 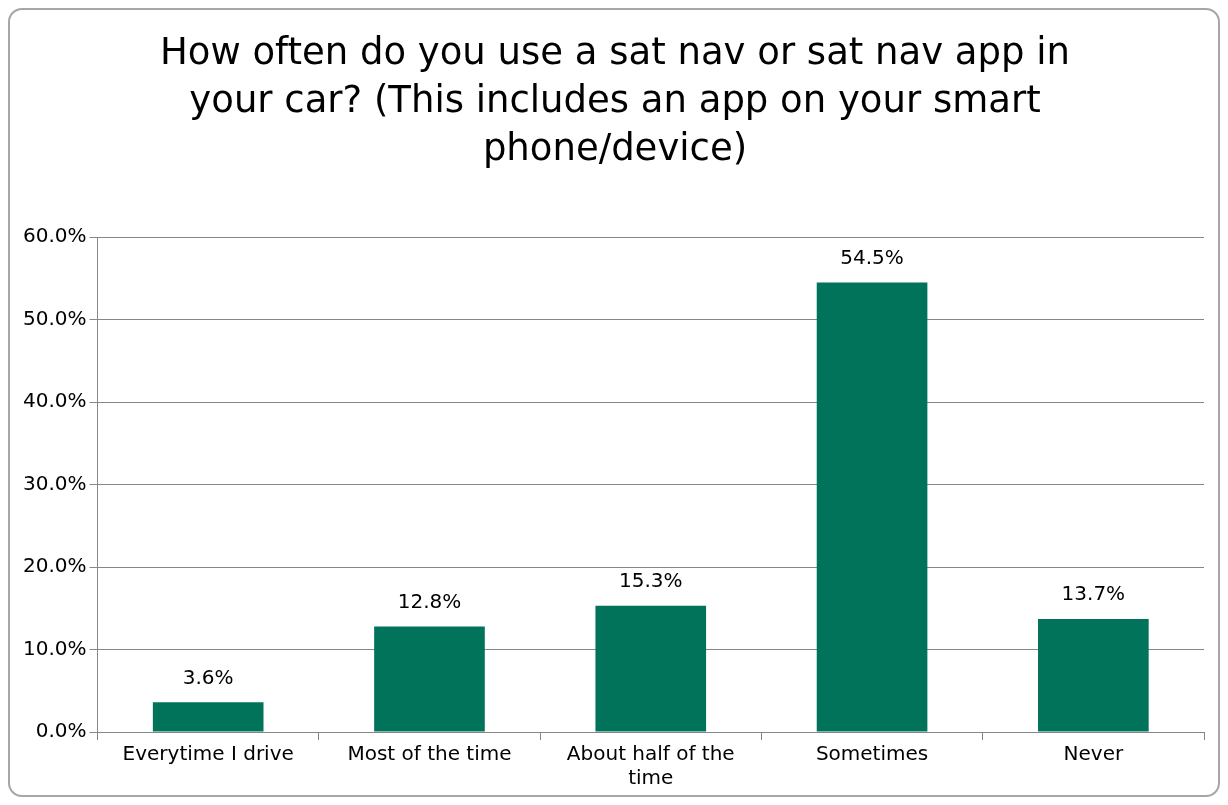 I want to click on x-tick-label: Sometimes, so click(x=872, y=753).